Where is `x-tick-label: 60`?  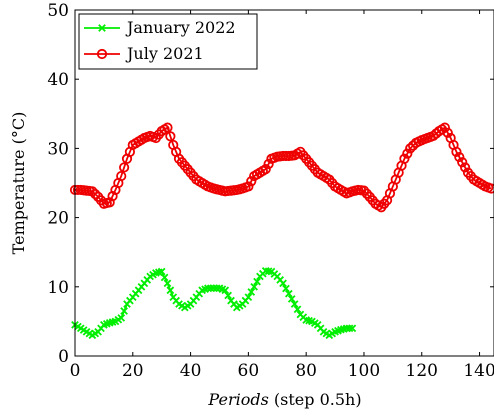
x-tick-label: 60 is located at coordinates (249, 371).